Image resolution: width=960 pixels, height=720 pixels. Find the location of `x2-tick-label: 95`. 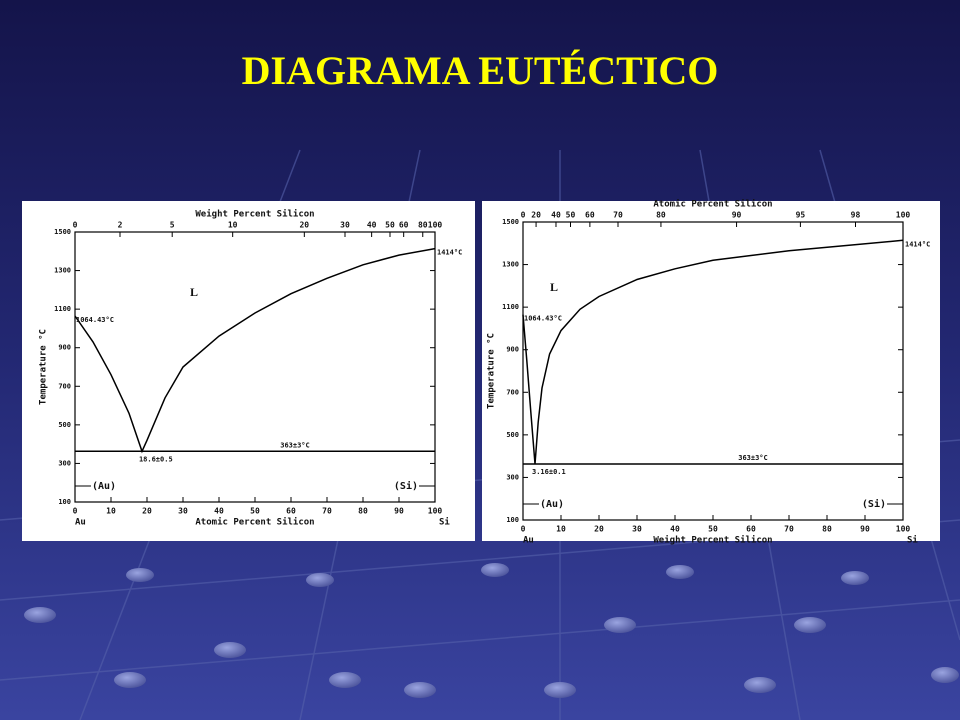

x2-tick-label: 95 is located at coordinates (801, 215).